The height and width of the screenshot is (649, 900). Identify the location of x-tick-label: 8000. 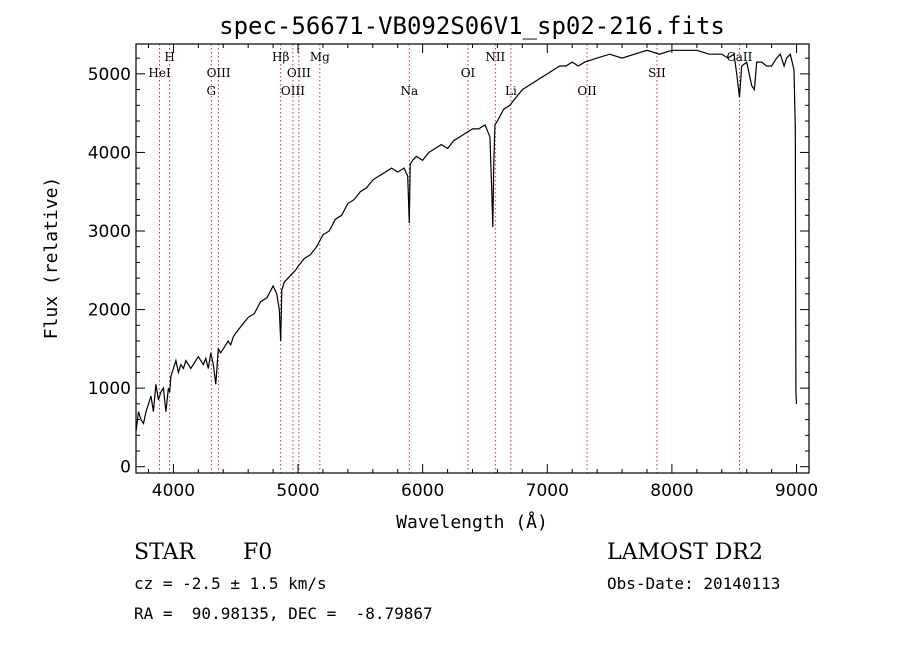
(671, 491).